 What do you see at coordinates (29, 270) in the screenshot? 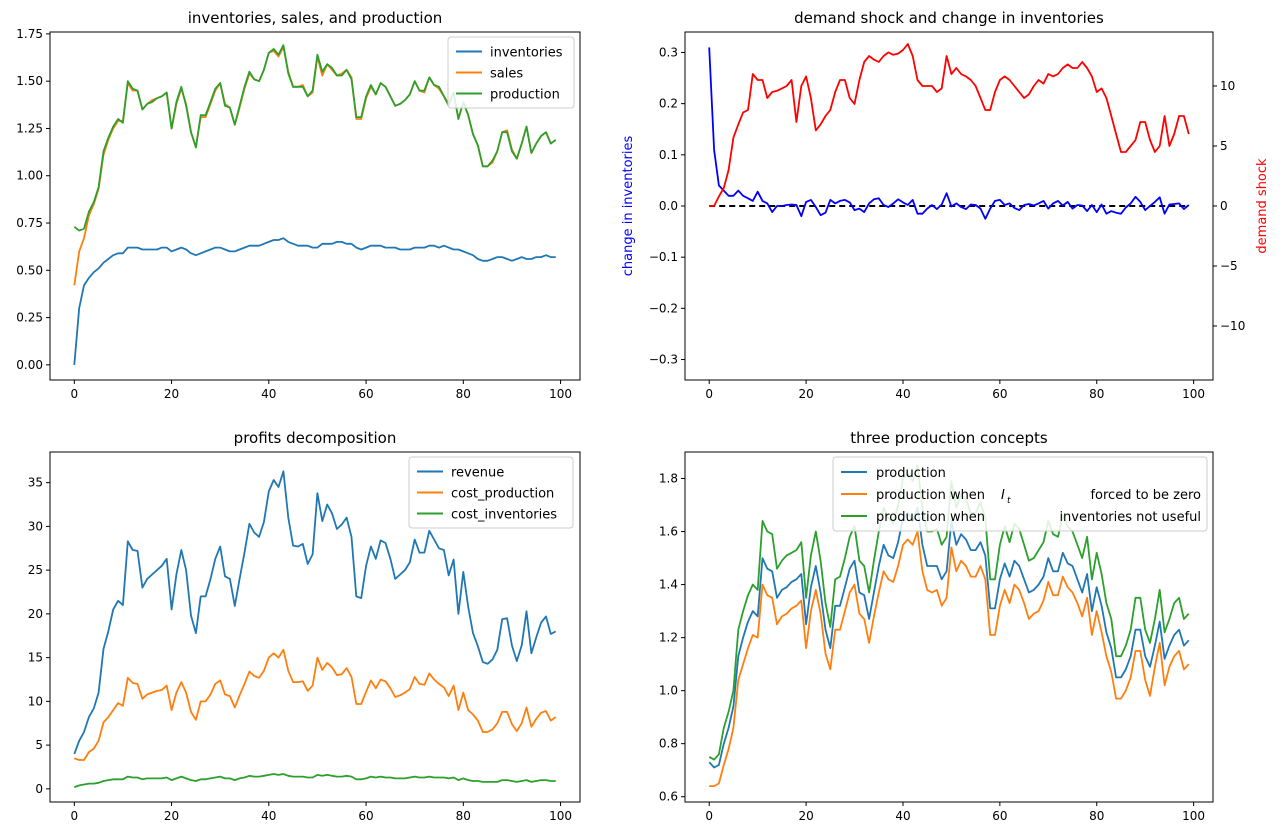
I see `y-tick-label: 0.50` at bounding box center [29, 270].